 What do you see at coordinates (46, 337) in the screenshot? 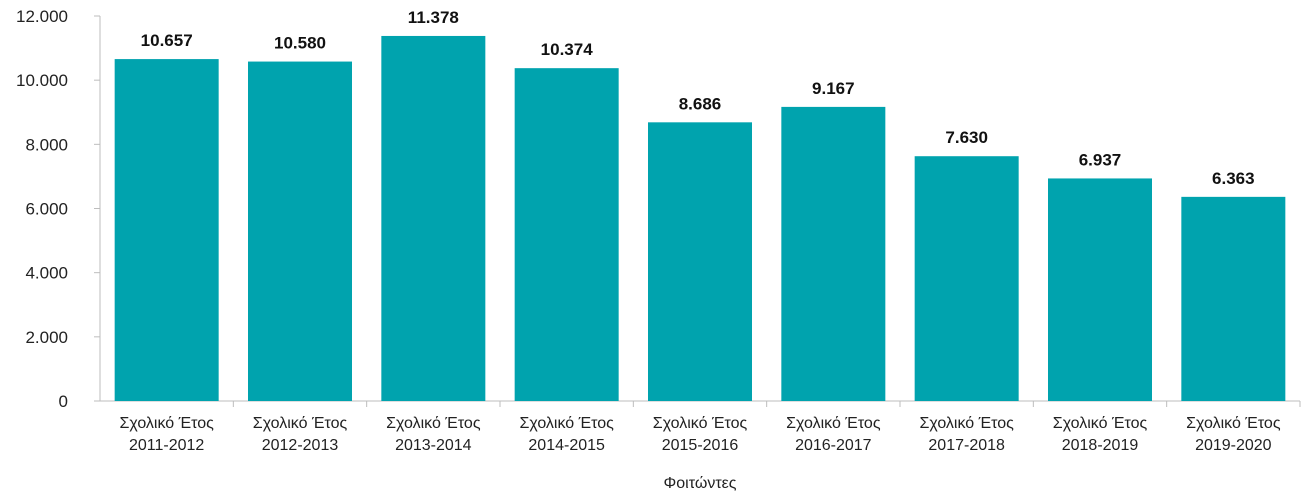
I see `y-tick-label: 2.000` at bounding box center [46, 337].